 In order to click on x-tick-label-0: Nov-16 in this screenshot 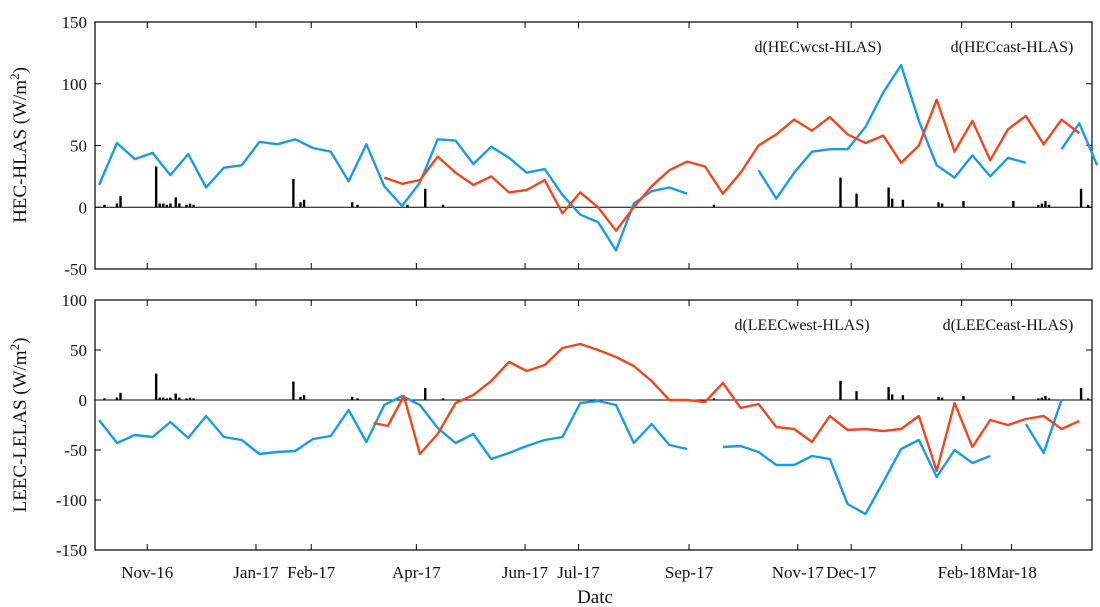, I will do `click(147, 572)`.